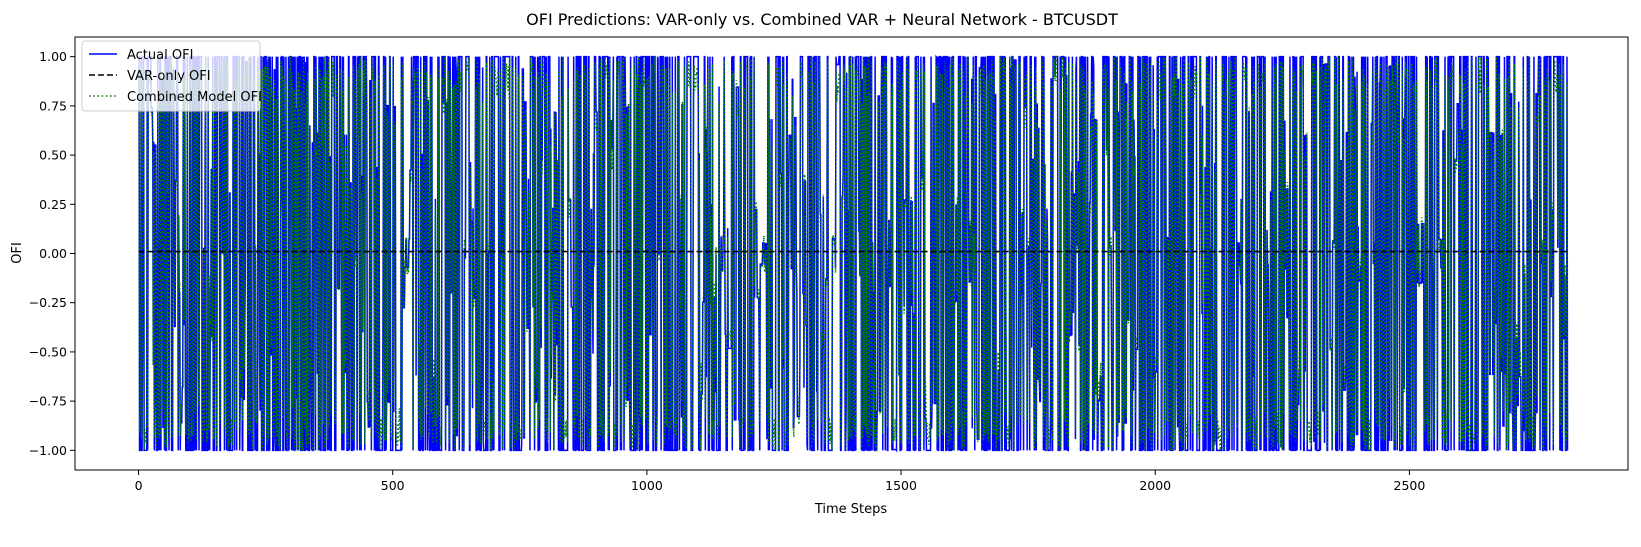 The image size is (1641, 547). What do you see at coordinates (851, 509) in the screenshot?
I see `x-axis-label: Time Steps` at bounding box center [851, 509].